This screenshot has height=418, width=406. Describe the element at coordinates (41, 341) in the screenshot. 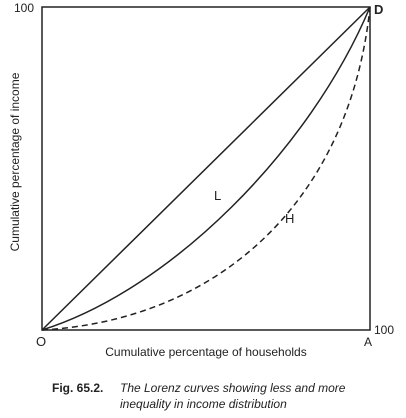

I see `origin-label: O` at that location.